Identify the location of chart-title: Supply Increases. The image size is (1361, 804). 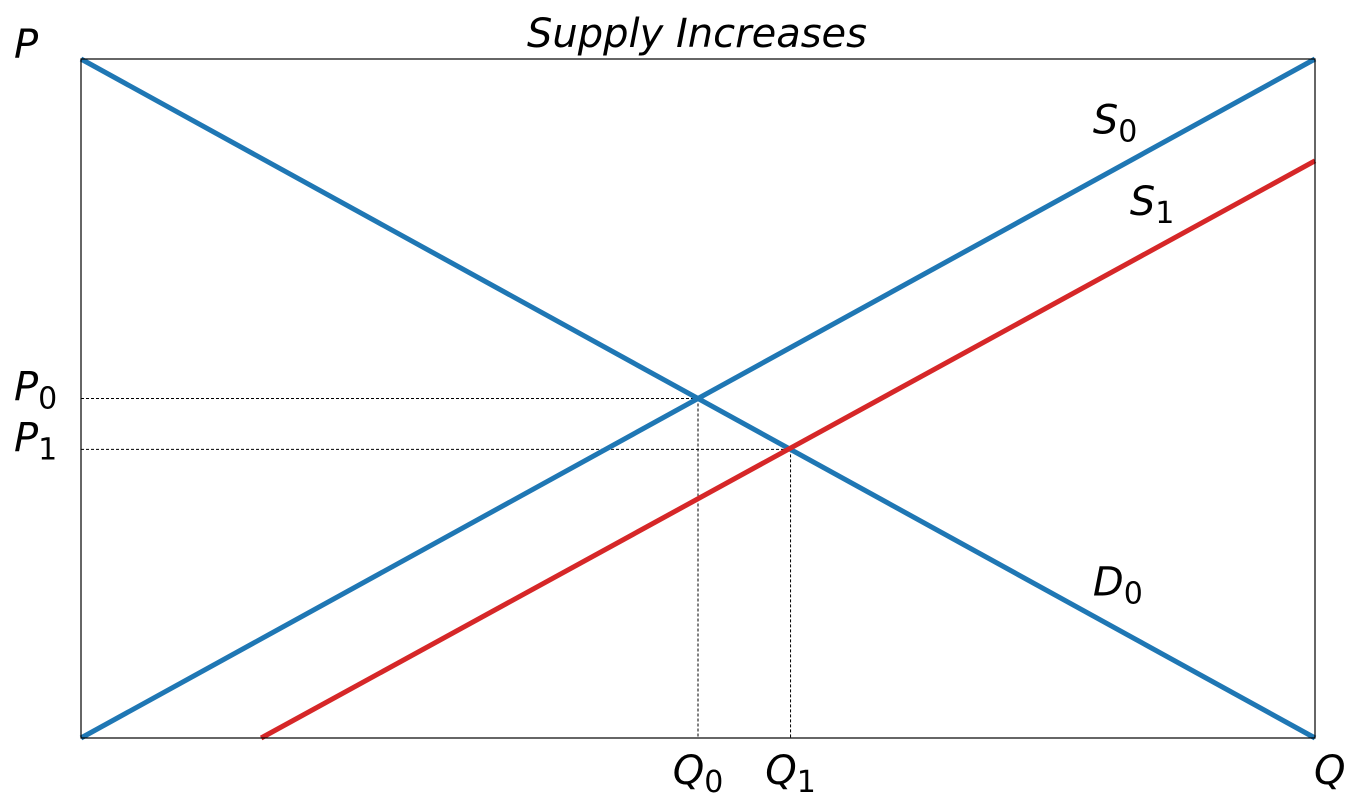
(697, 34).